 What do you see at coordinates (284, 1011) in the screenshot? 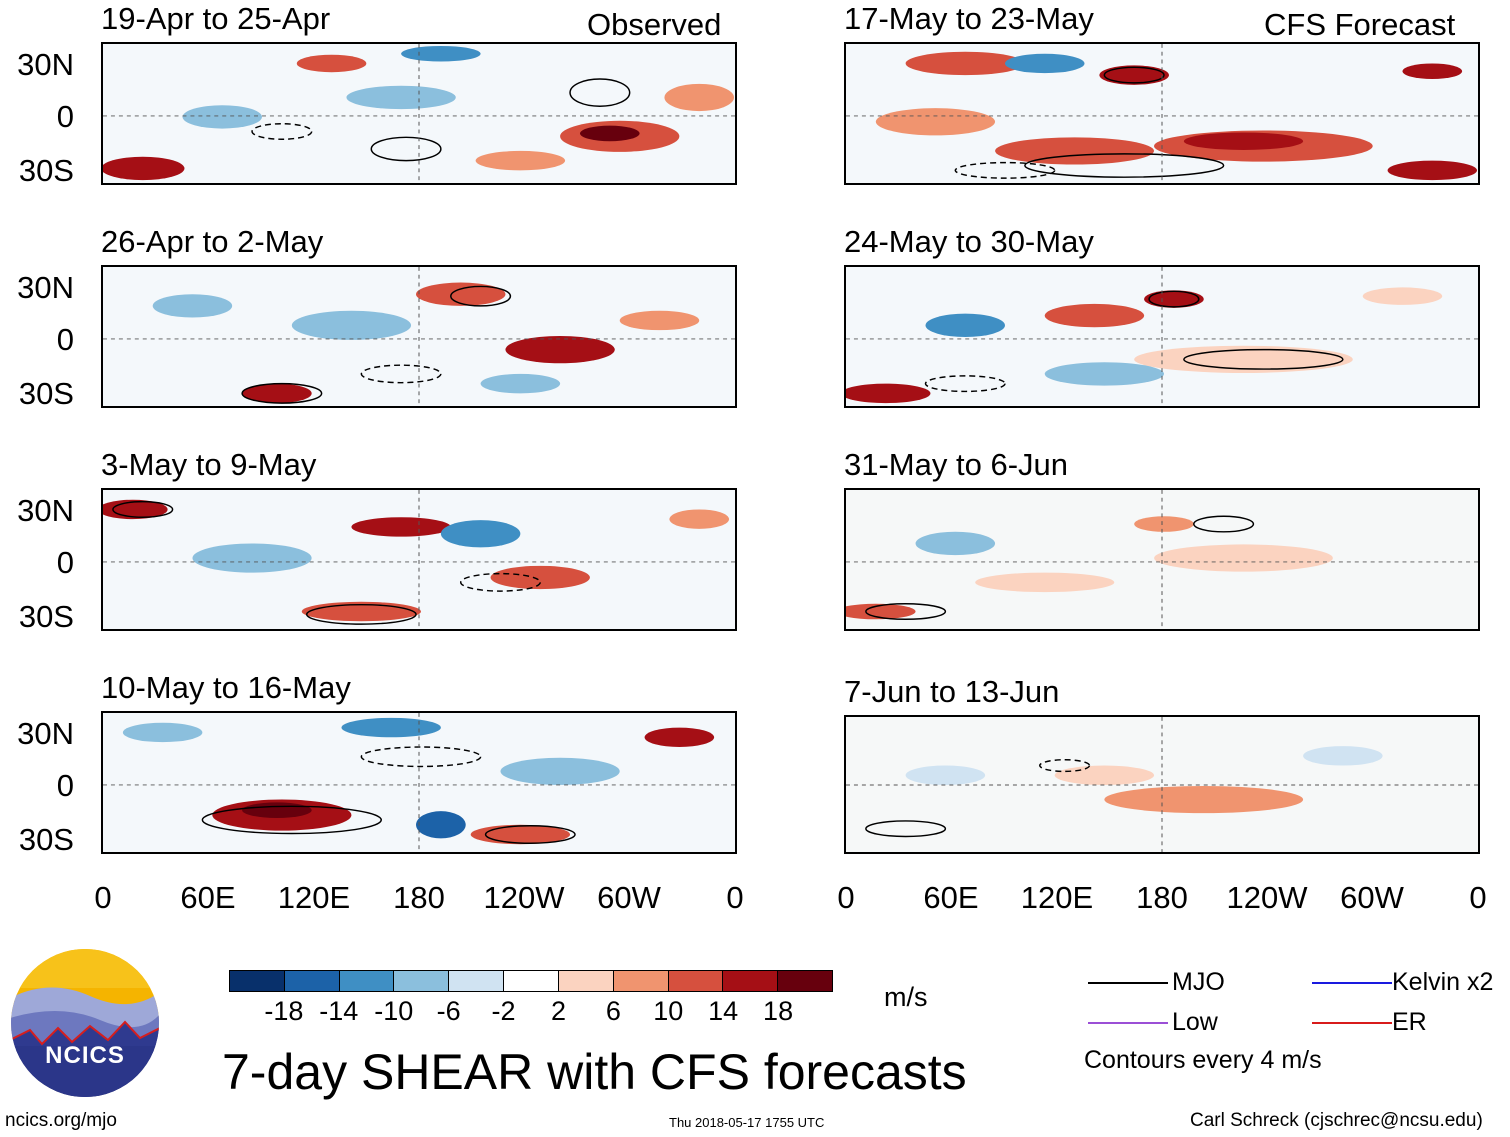
I see `colorbar-tick: -18` at bounding box center [284, 1011].